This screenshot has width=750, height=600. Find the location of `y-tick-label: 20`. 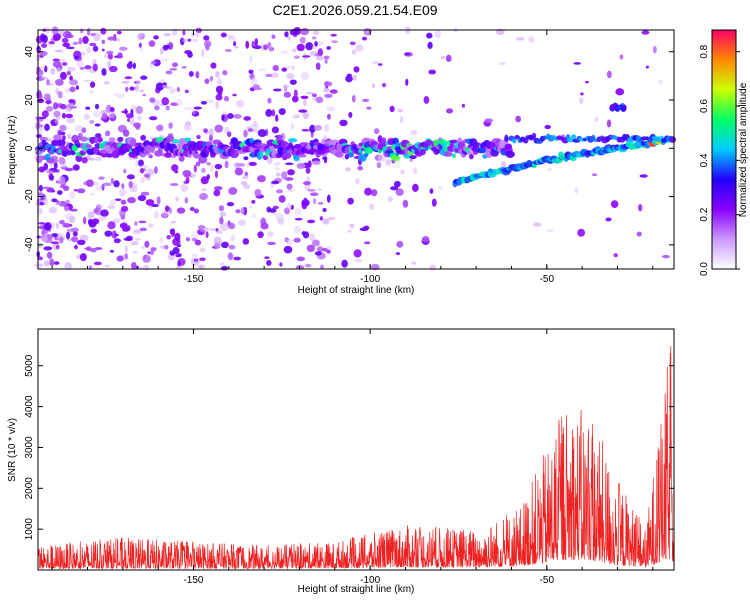

y-tick-label: 20 is located at coordinates (29, 100).